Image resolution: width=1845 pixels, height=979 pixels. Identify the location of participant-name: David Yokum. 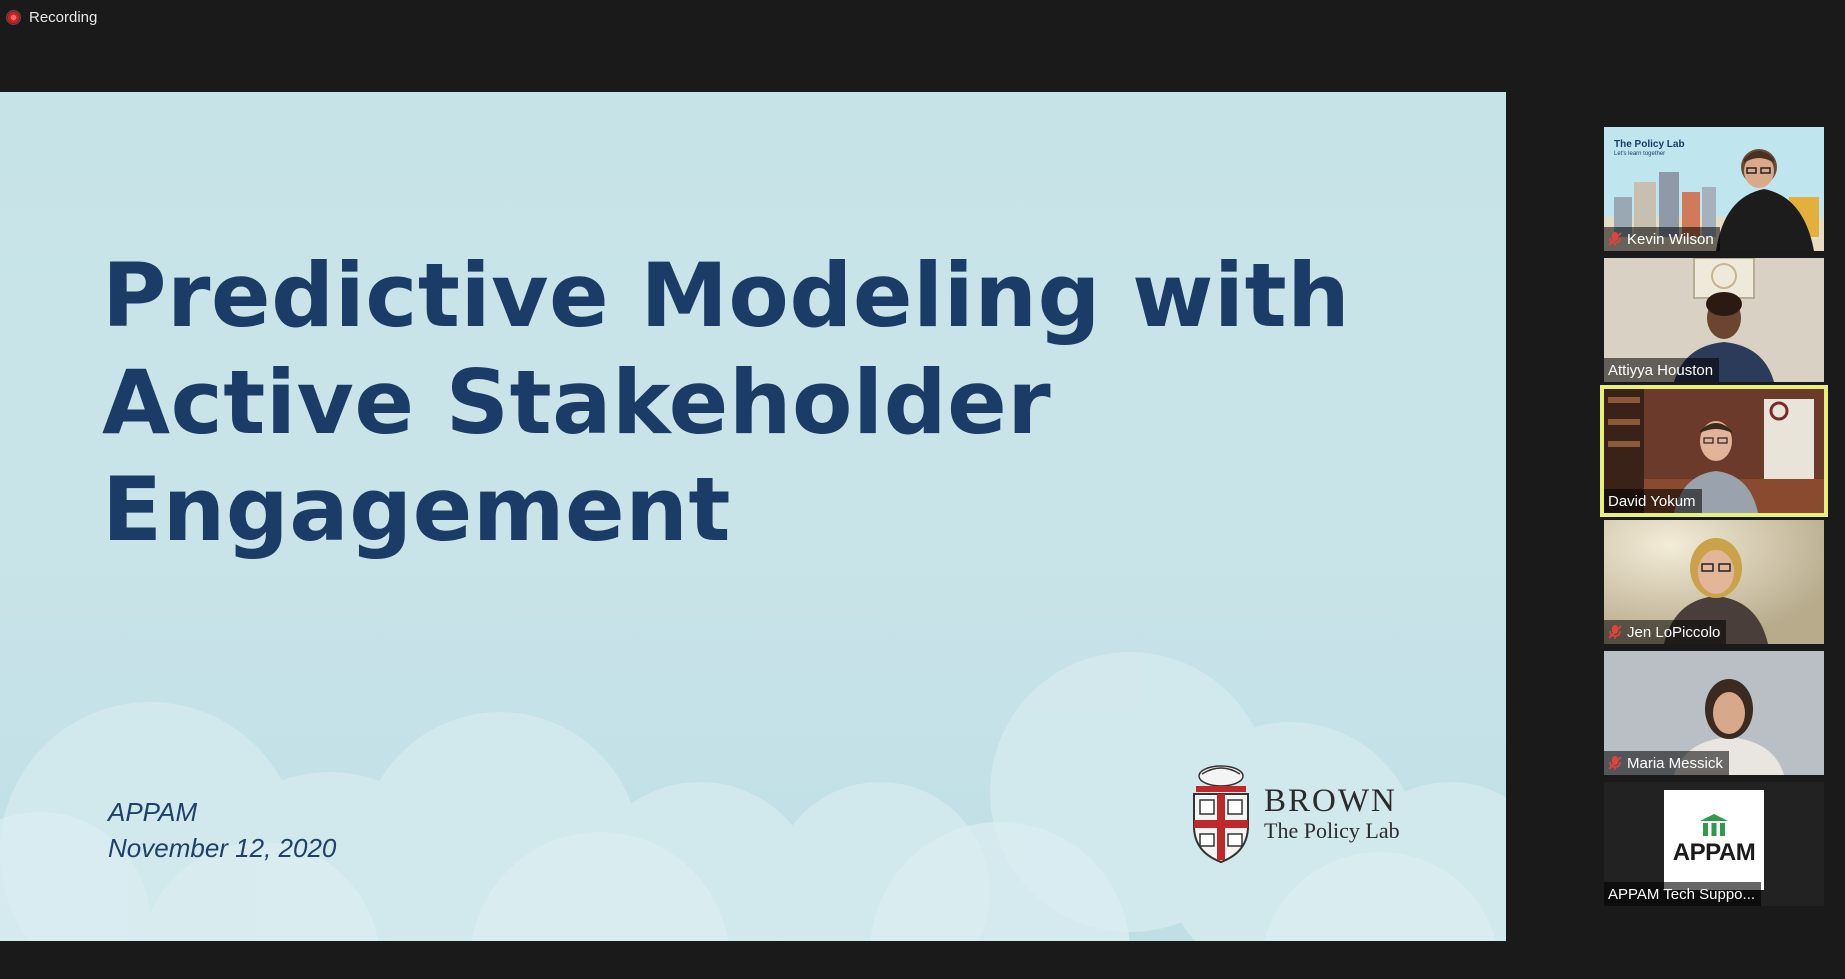
(1652, 501).